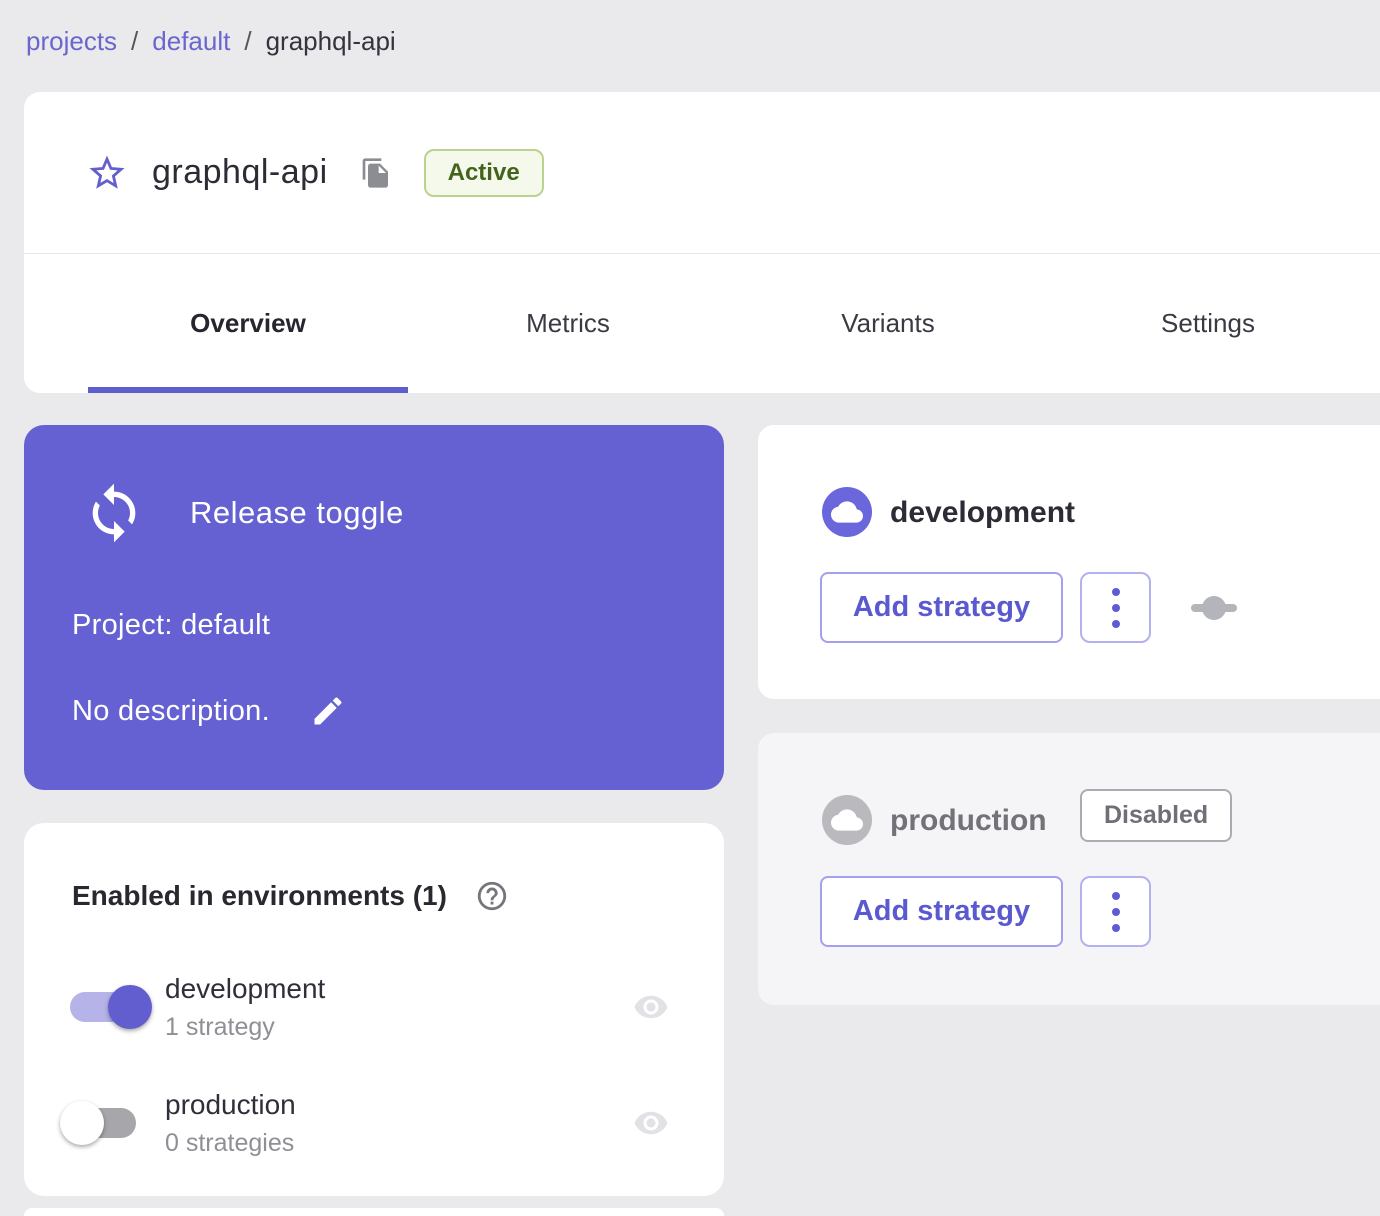 Image resolution: width=1380 pixels, height=1216 pixels. I want to click on breadcrumb-default: default, so click(191, 41).